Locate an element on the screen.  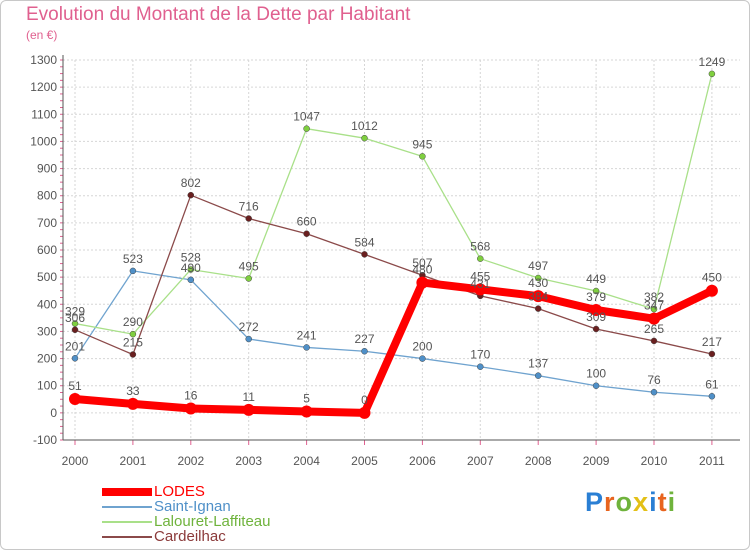
logo-letter: r is located at coordinates (610, 502).